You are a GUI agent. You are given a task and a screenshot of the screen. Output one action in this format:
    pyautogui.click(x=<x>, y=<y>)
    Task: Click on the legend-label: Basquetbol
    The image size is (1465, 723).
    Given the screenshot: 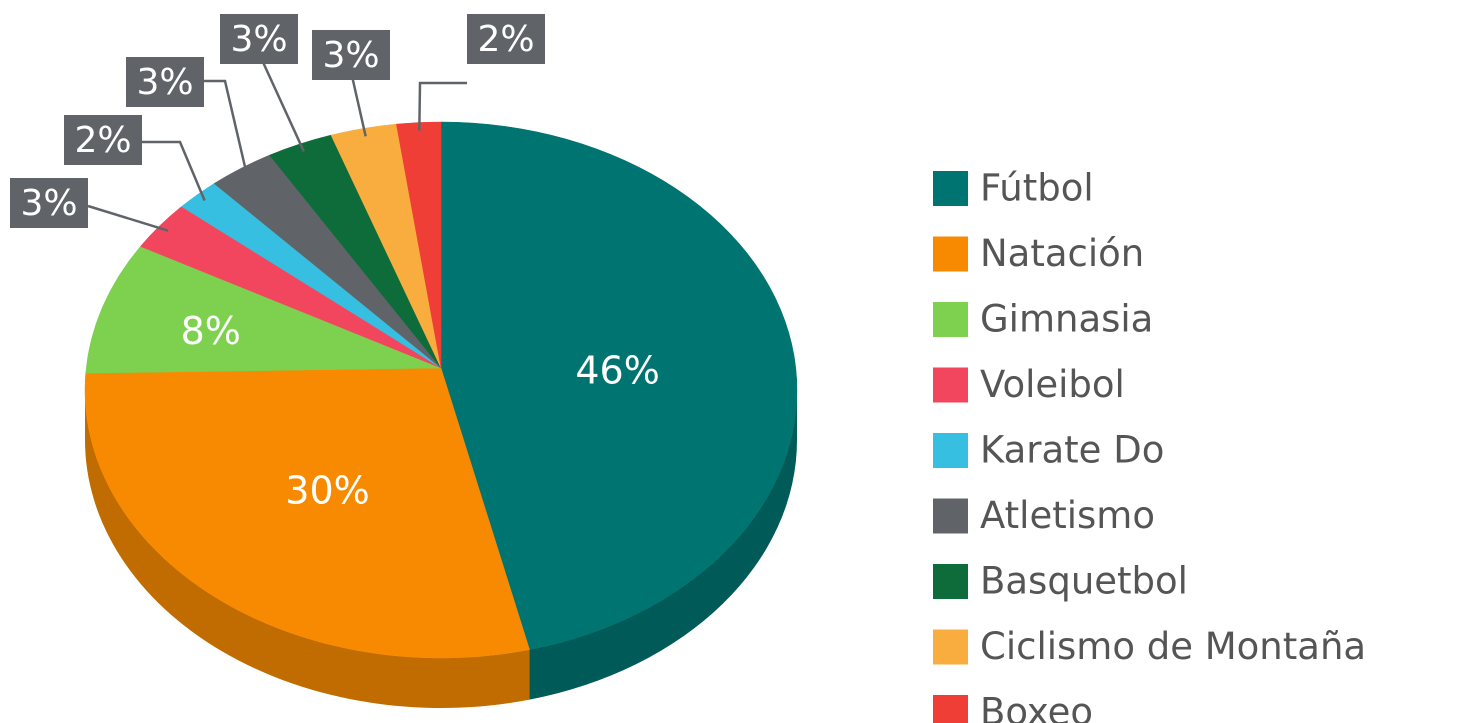 What is the action you would take?
    pyautogui.click(x=1084, y=581)
    